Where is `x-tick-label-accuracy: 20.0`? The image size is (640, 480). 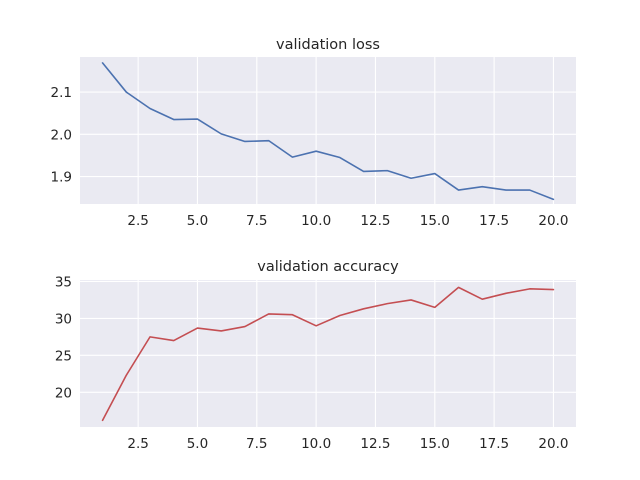 x-tick-label-accuracy: 20.0 is located at coordinates (553, 444).